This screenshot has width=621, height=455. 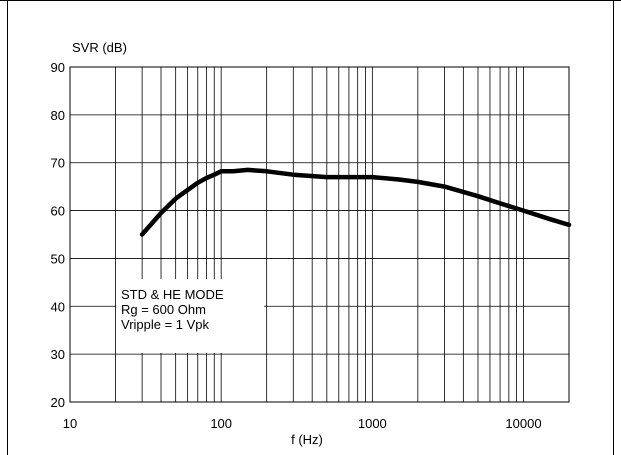 I want to click on y-tick-label: 30, so click(x=58, y=354).